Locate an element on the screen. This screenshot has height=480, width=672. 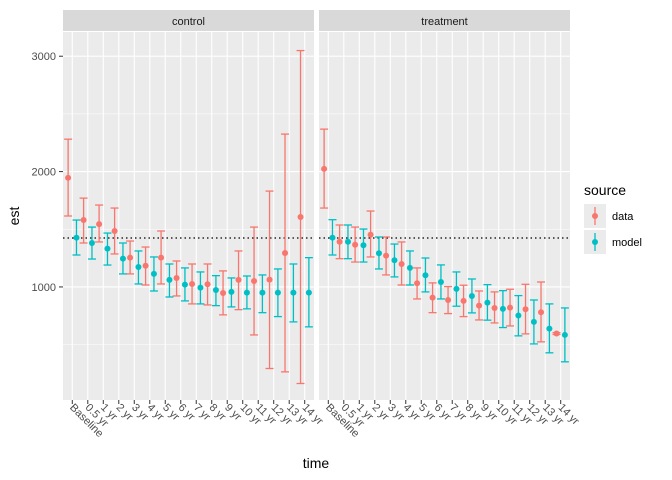
strip-label: treatment is located at coordinates (444, 22).